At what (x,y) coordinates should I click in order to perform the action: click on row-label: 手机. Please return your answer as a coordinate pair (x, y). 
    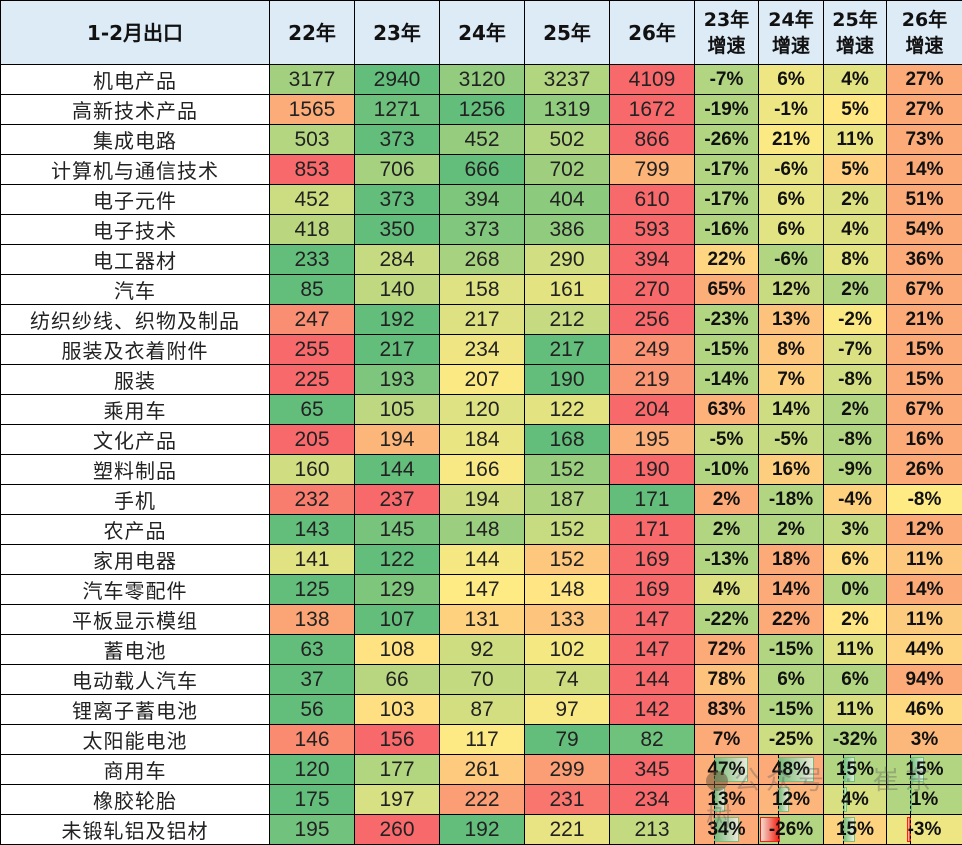
    Looking at the image, I should click on (135, 500).